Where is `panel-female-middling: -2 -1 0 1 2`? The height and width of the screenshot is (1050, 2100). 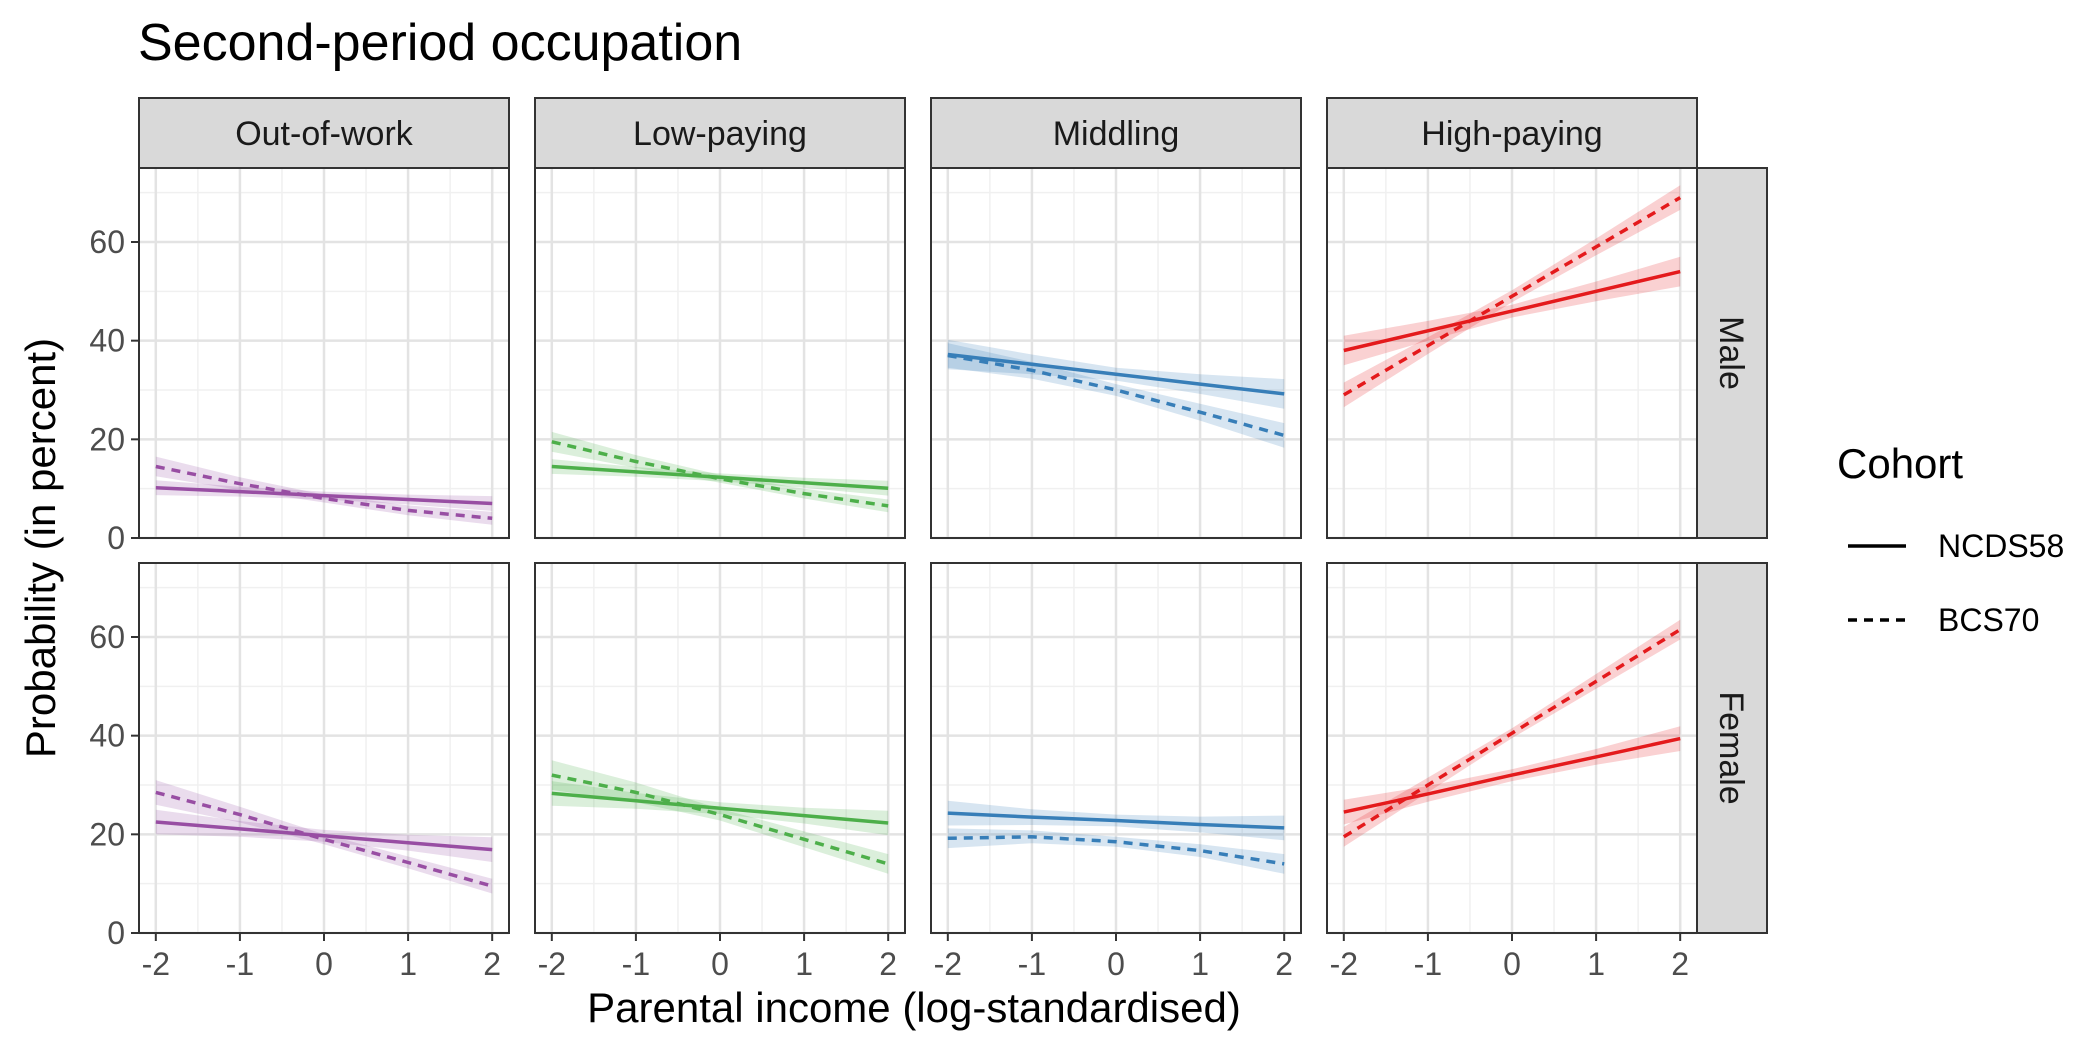
panel-female-middling: -2 -1 0 1 2 is located at coordinates (1116, 772).